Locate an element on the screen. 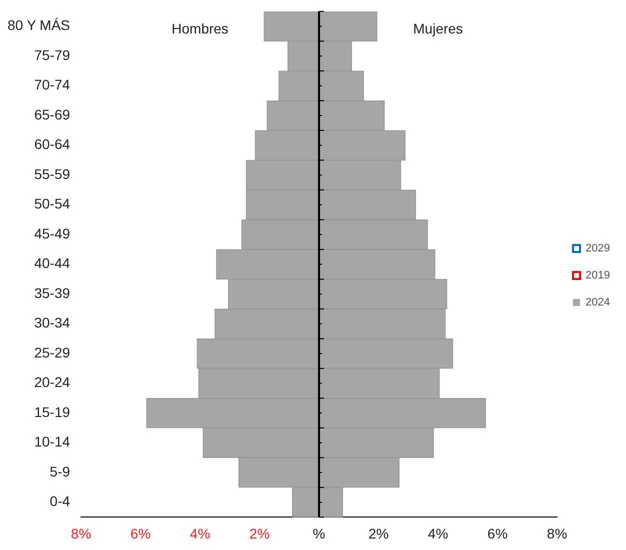 The width and height of the screenshot is (626, 550). legend-label: 2029 is located at coordinates (598, 248).